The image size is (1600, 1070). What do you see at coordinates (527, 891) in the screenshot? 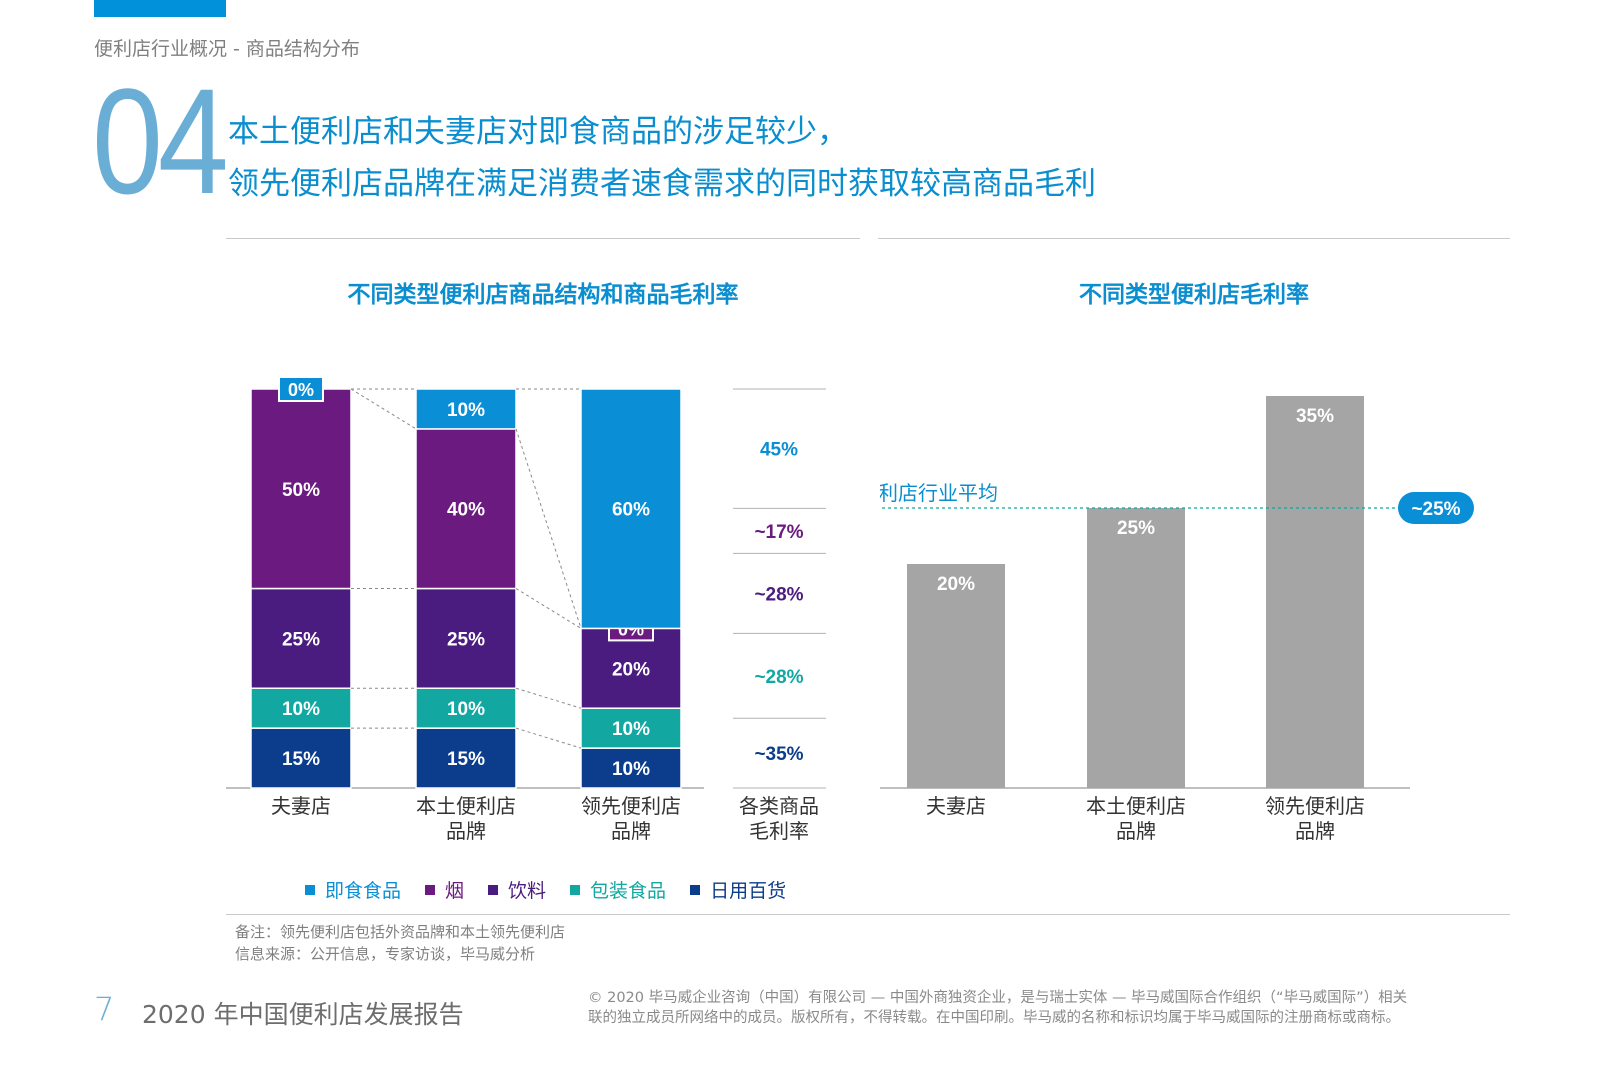
I see `legend-label: 饮料` at bounding box center [527, 891].